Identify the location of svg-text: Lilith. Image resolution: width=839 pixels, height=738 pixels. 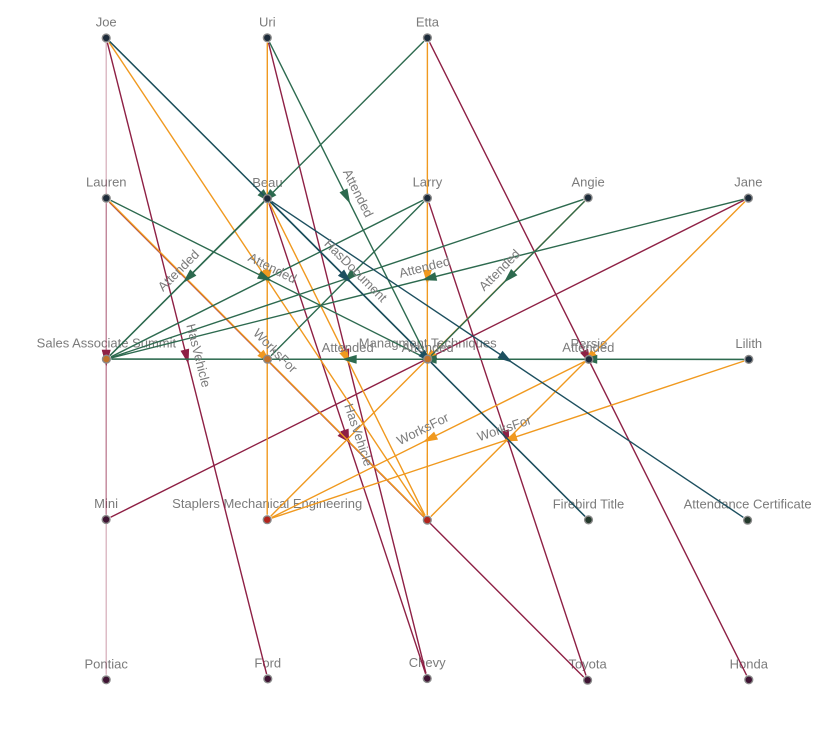
(748, 343).